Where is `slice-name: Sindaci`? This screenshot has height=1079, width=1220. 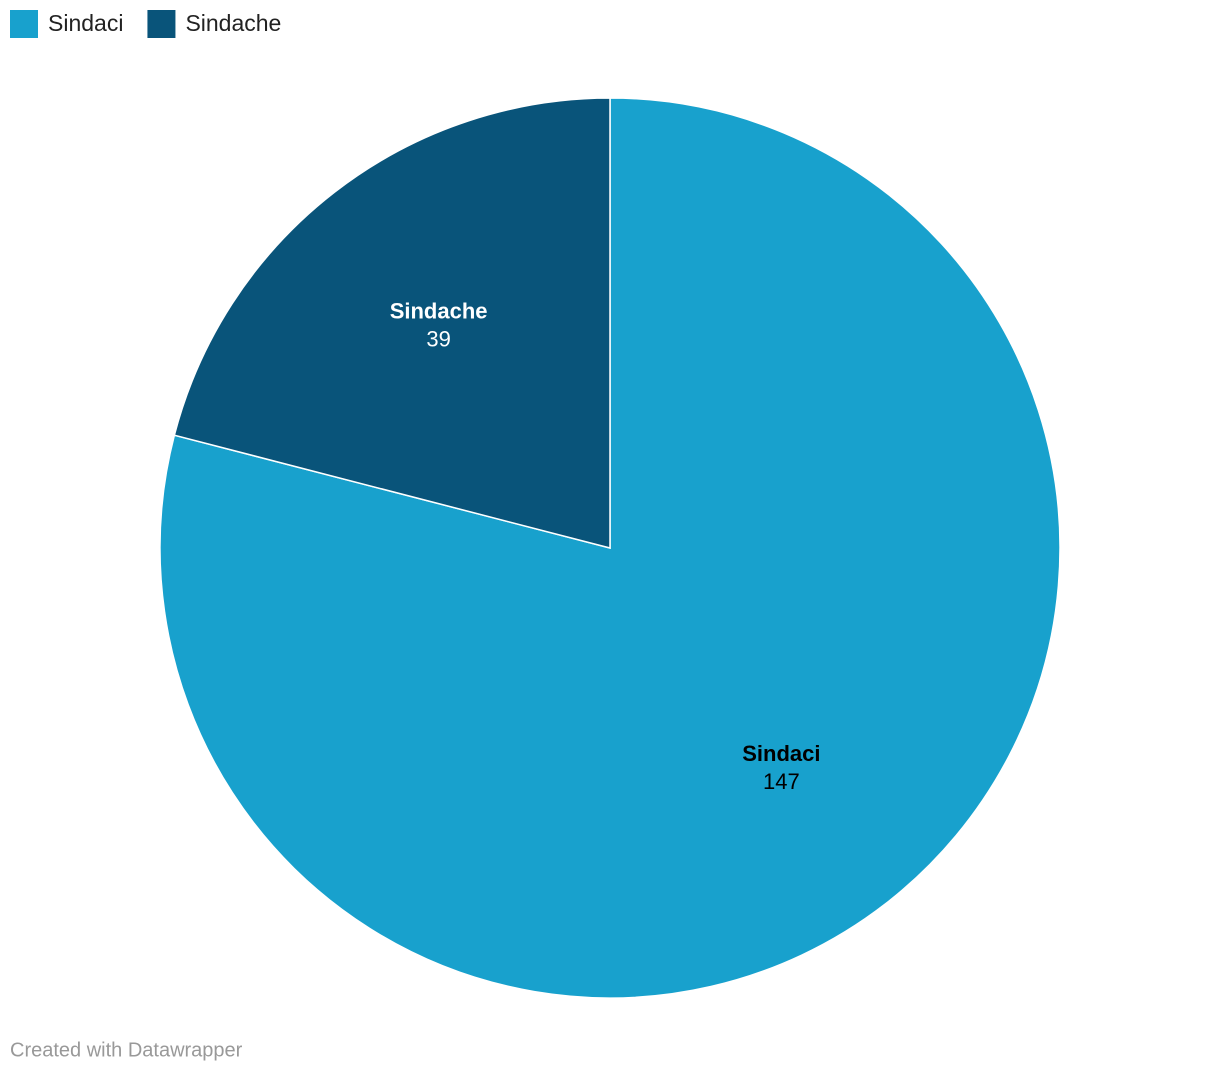 slice-name: Sindaci is located at coordinates (781, 753).